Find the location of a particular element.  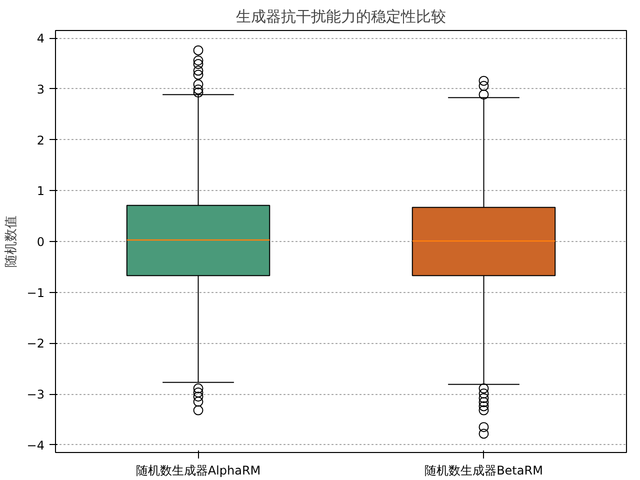

y-tick-label: −2 is located at coordinates (35, 343).